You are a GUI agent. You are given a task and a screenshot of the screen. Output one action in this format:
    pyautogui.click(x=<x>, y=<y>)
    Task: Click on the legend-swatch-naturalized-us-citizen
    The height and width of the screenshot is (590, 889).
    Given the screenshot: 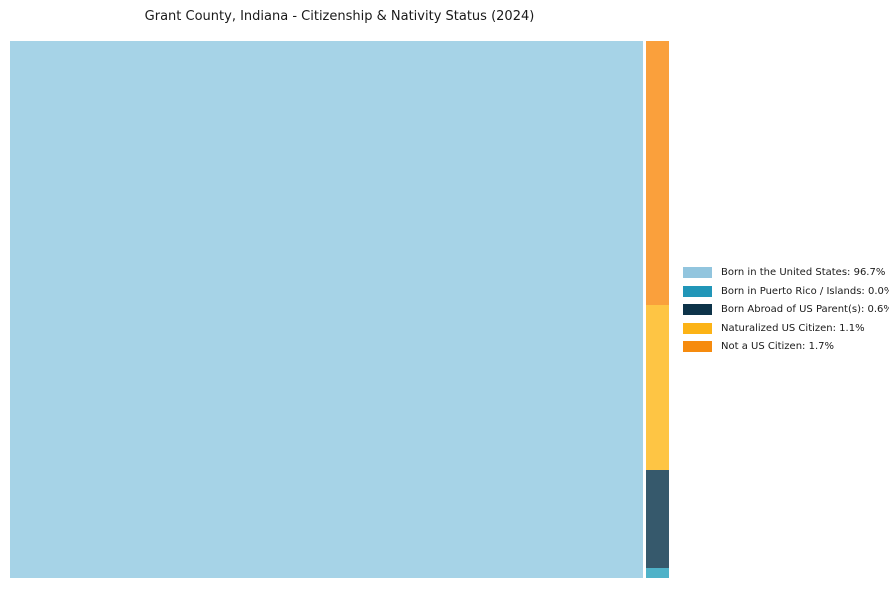 What is the action you would take?
    pyautogui.click(x=697, y=328)
    